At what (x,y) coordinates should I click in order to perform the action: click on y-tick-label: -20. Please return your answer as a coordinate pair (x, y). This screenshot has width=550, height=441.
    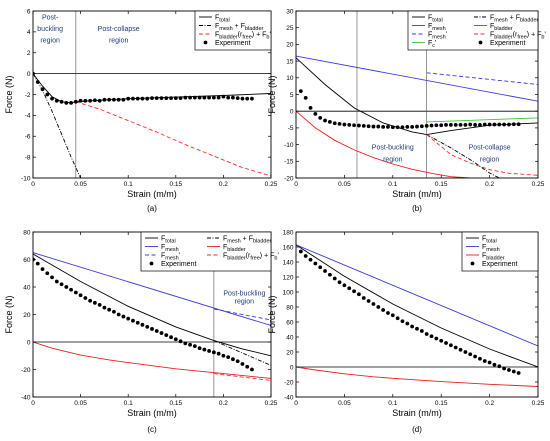
    Looking at the image, I should click on (289, 382).